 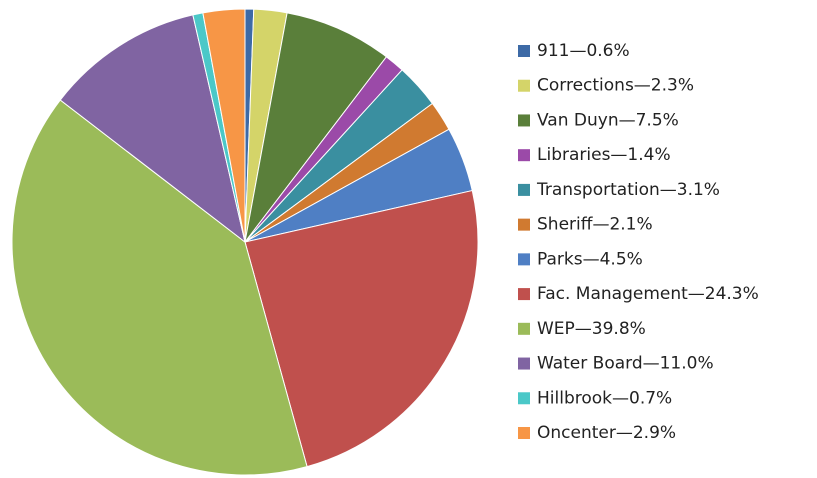 I want to click on legend-label: WEP—39.8%, so click(x=591, y=329).